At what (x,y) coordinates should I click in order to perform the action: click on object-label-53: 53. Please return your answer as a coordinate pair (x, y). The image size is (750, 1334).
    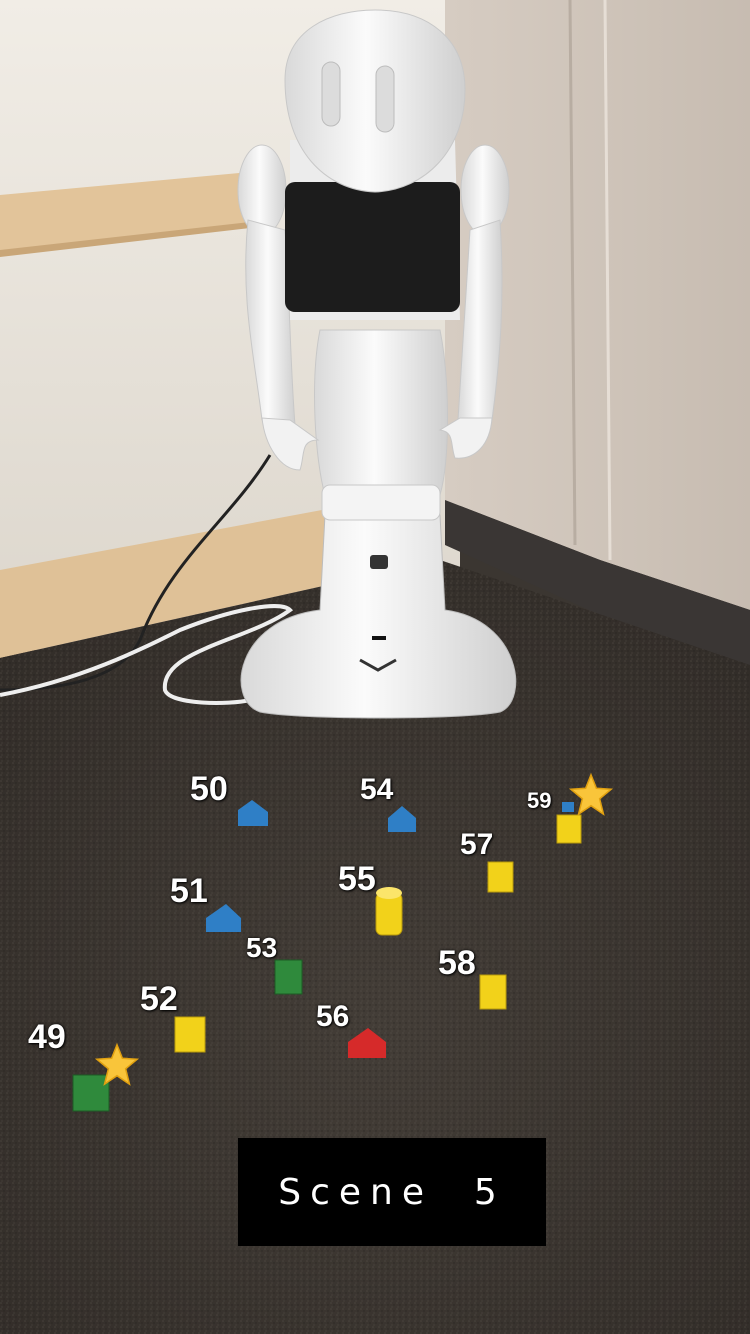
    Looking at the image, I should click on (262, 947).